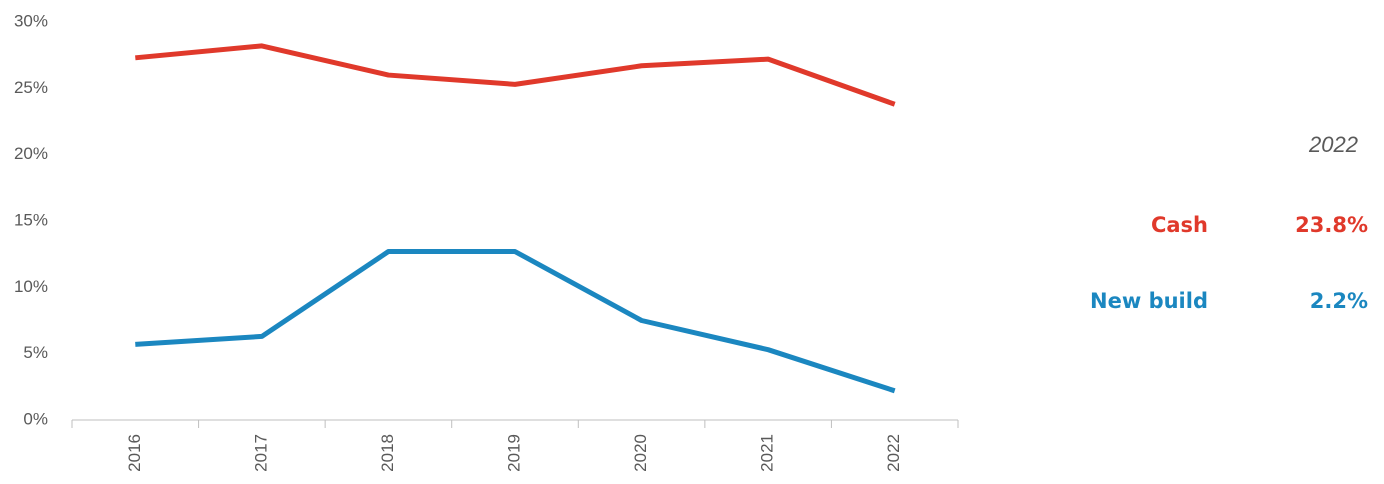 Image resolution: width=1384 pixels, height=484 pixels. What do you see at coordinates (640, 453) in the screenshot?
I see `x-tick-label: 2020` at bounding box center [640, 453].